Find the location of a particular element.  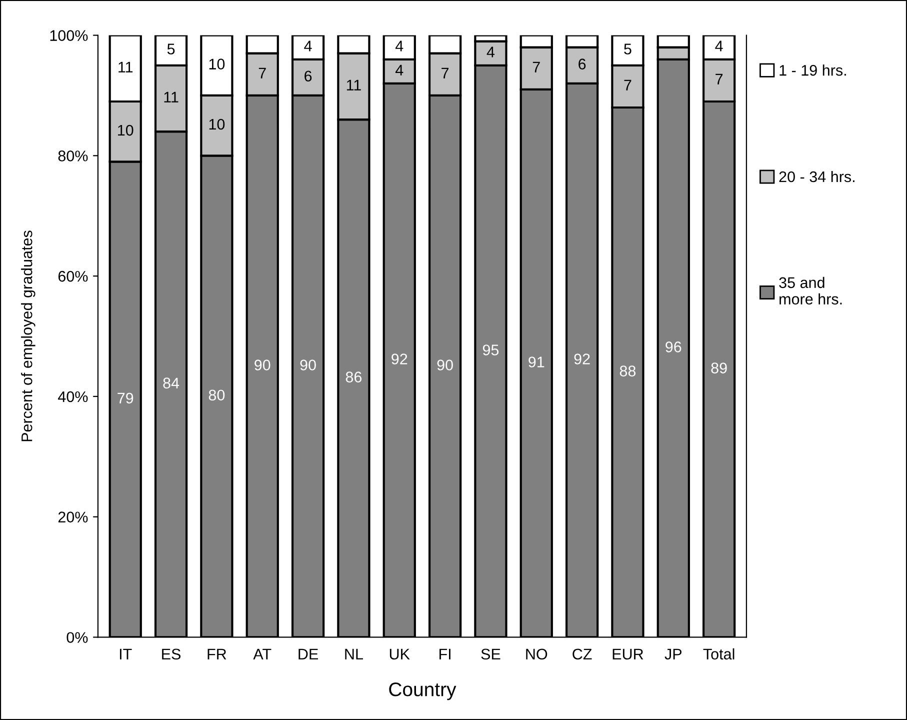

y-tick-label: 60% is located at coordinates (73, 276).